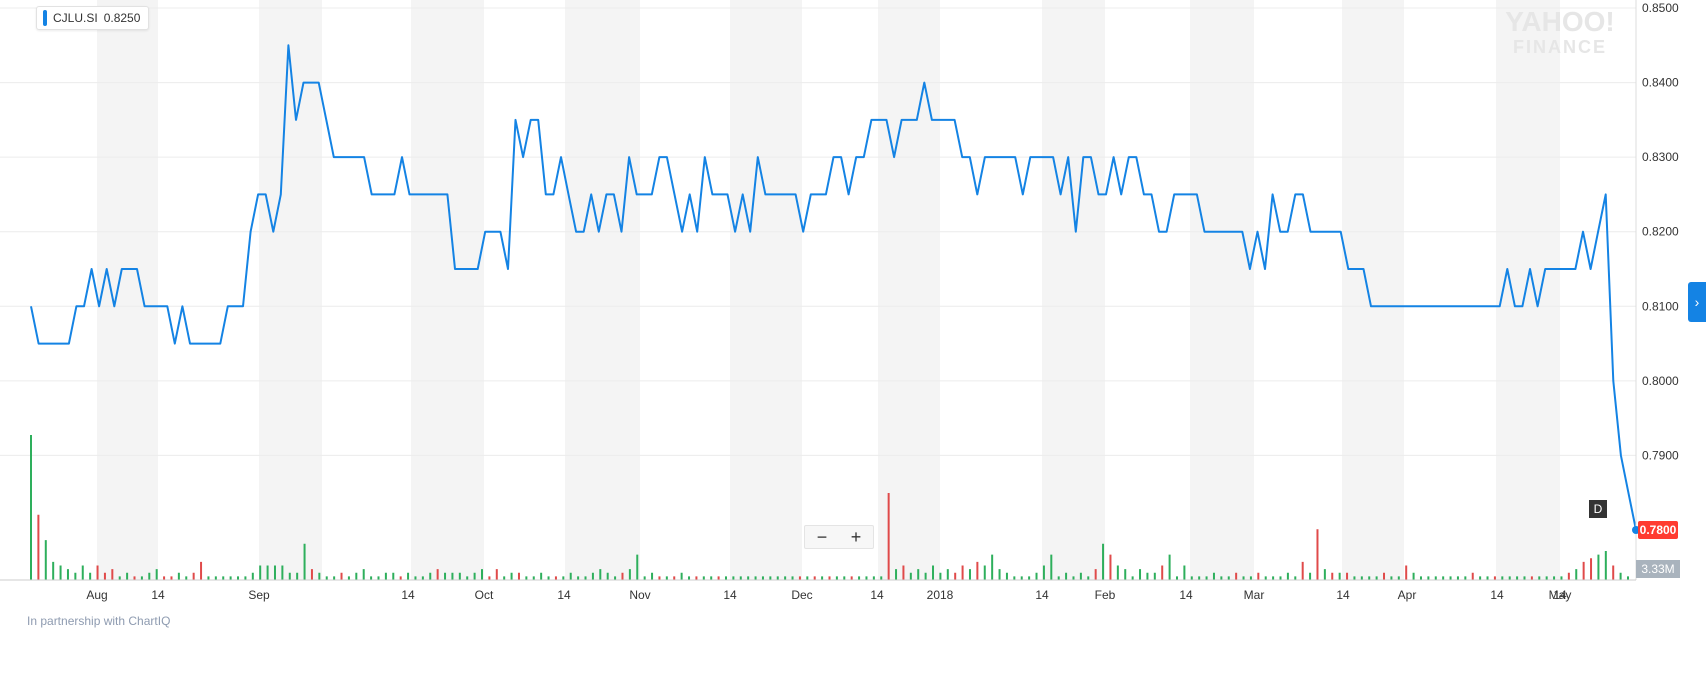  I want to click on chevron-right-icon: ›, so click(1697, 302).